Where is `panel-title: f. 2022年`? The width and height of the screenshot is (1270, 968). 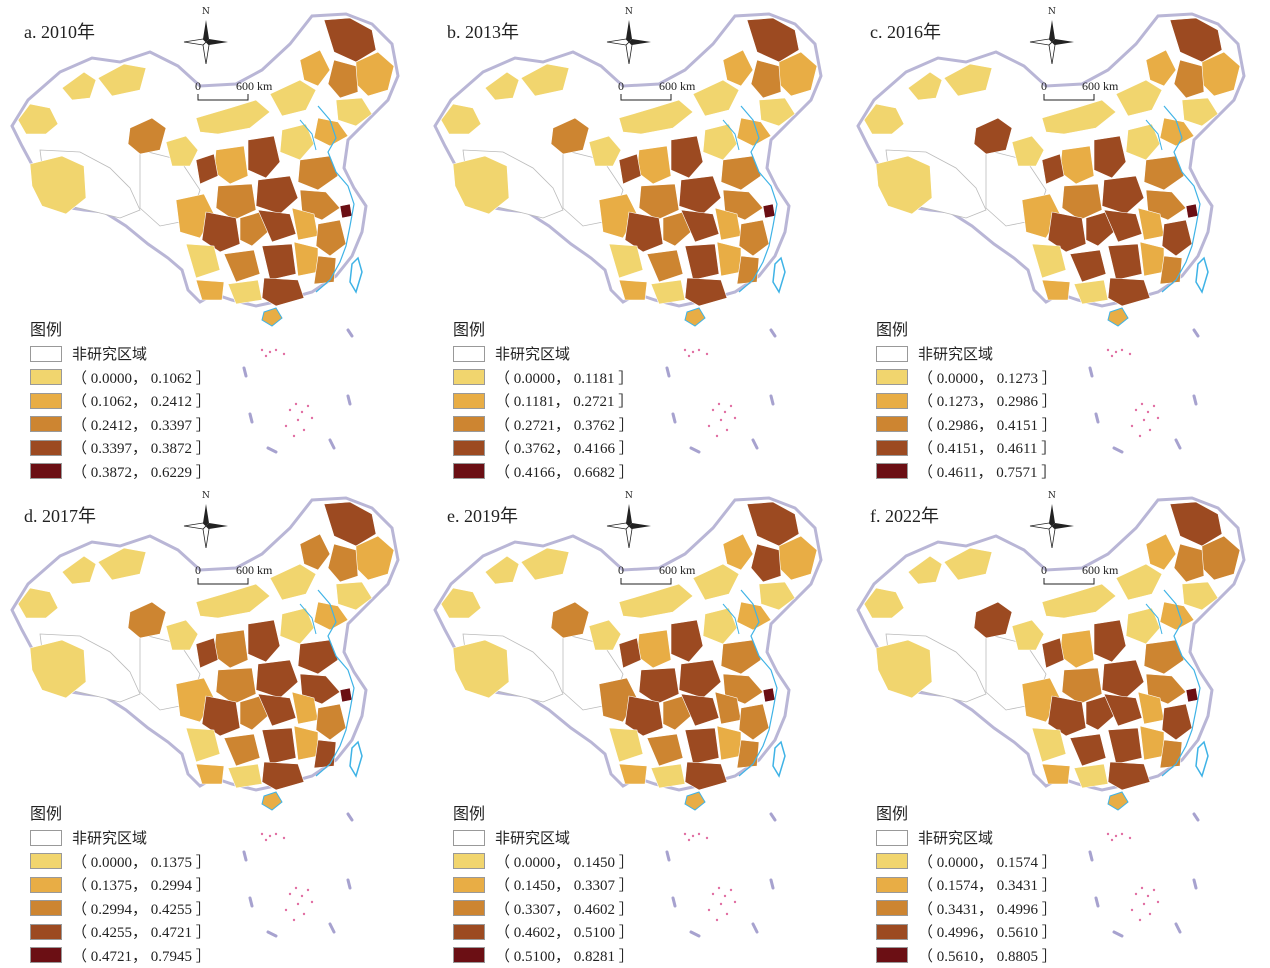 panel-title: f. 2022年 is located at coordinates (904, 516).